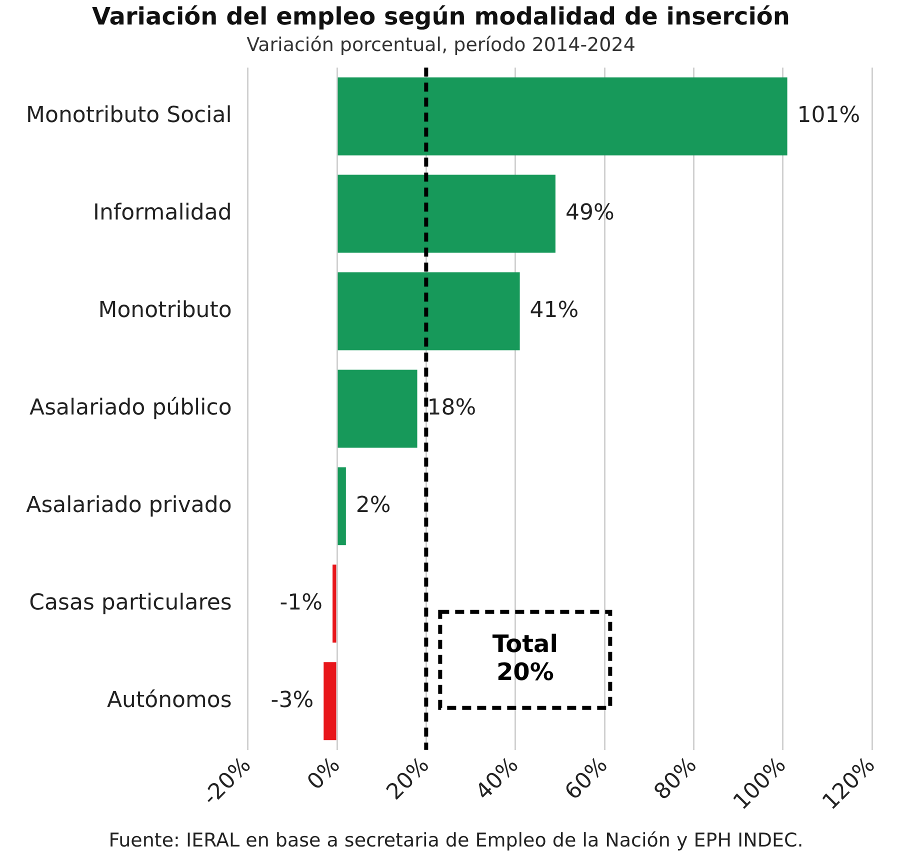 This screenshot has width=912, height=859. Describe the element at coordinates (130, 603) in the screenshot. I see `y-tick-label: Casas particulares` at that location.